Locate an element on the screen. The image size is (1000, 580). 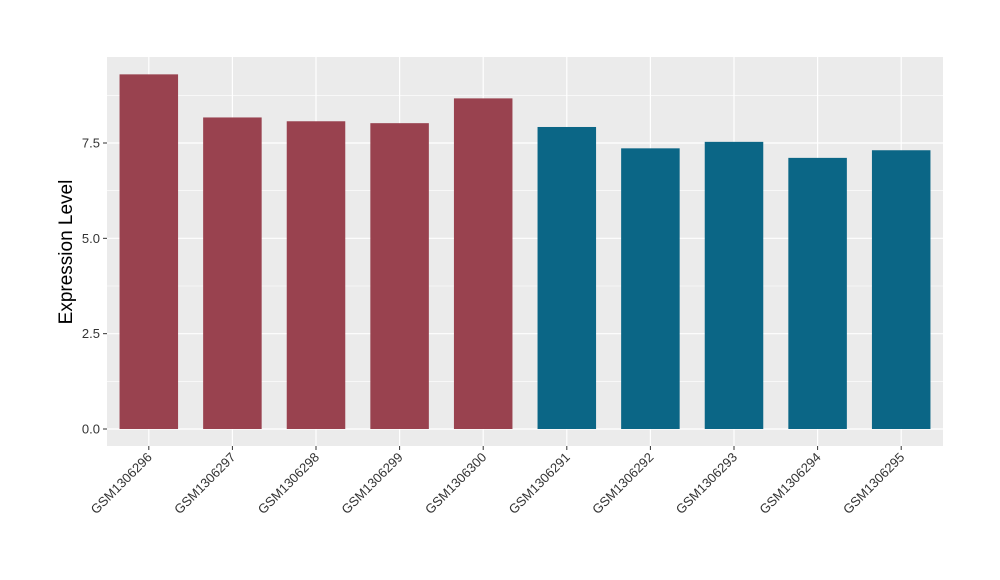
bar-GSM1306292 is located at coordinates (650, 288).